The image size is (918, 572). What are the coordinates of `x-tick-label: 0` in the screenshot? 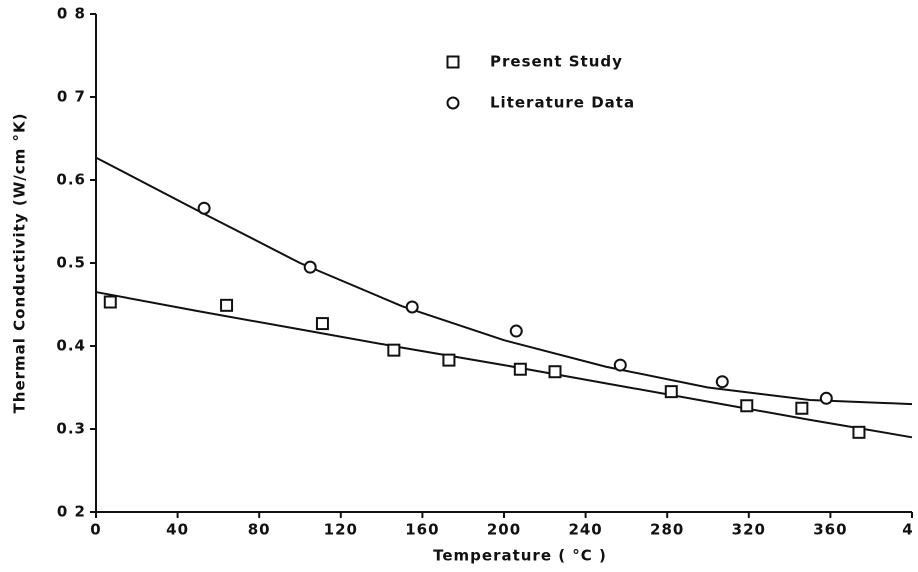 It's located at (95, 530).